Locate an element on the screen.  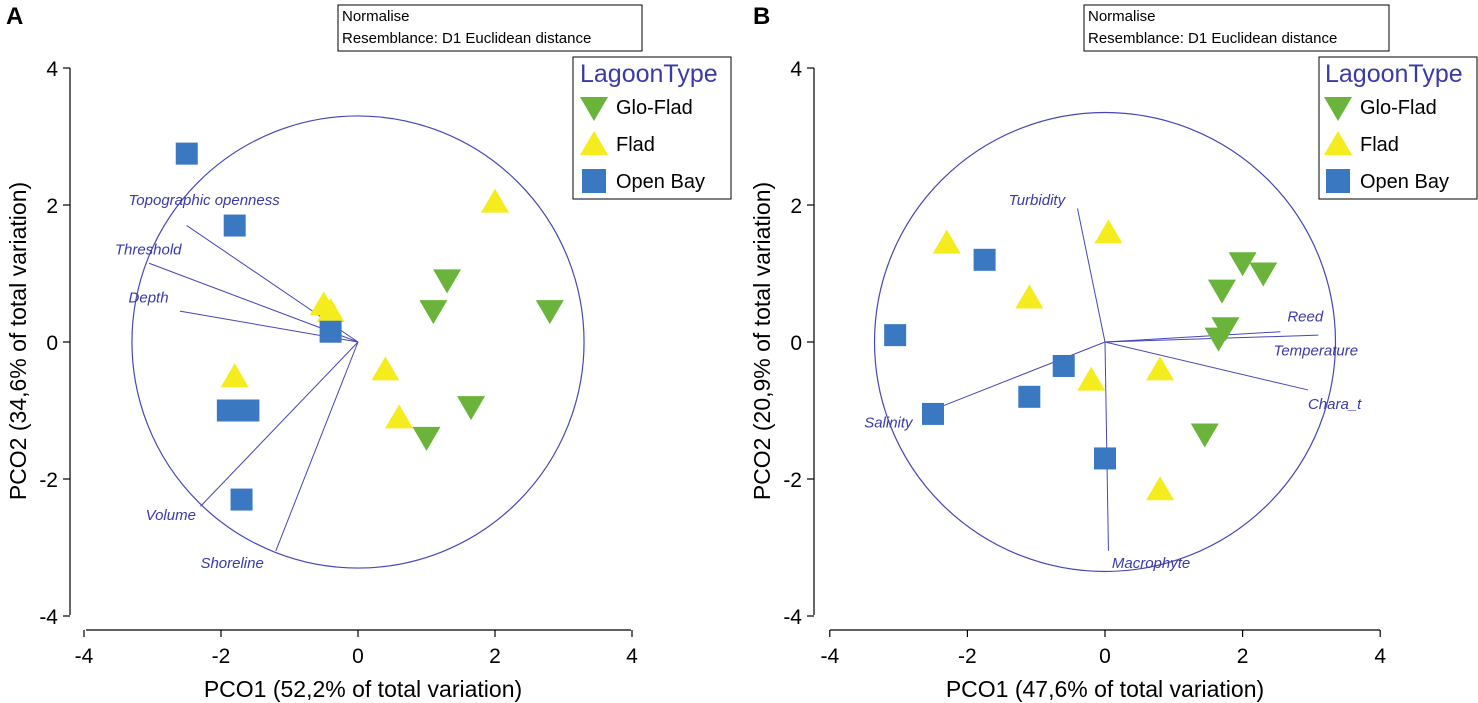
x-axis-label: PCO1 (52,2% of total variation) is located at coordinates (363, 689).